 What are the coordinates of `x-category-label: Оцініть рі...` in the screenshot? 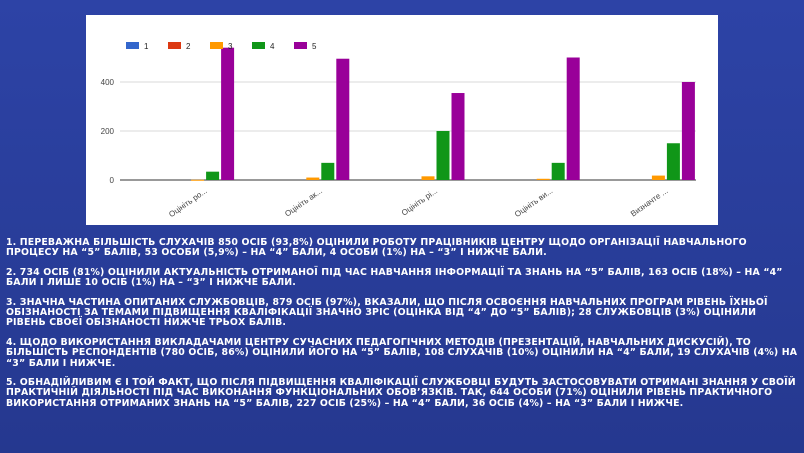 It's located at (419, 201).